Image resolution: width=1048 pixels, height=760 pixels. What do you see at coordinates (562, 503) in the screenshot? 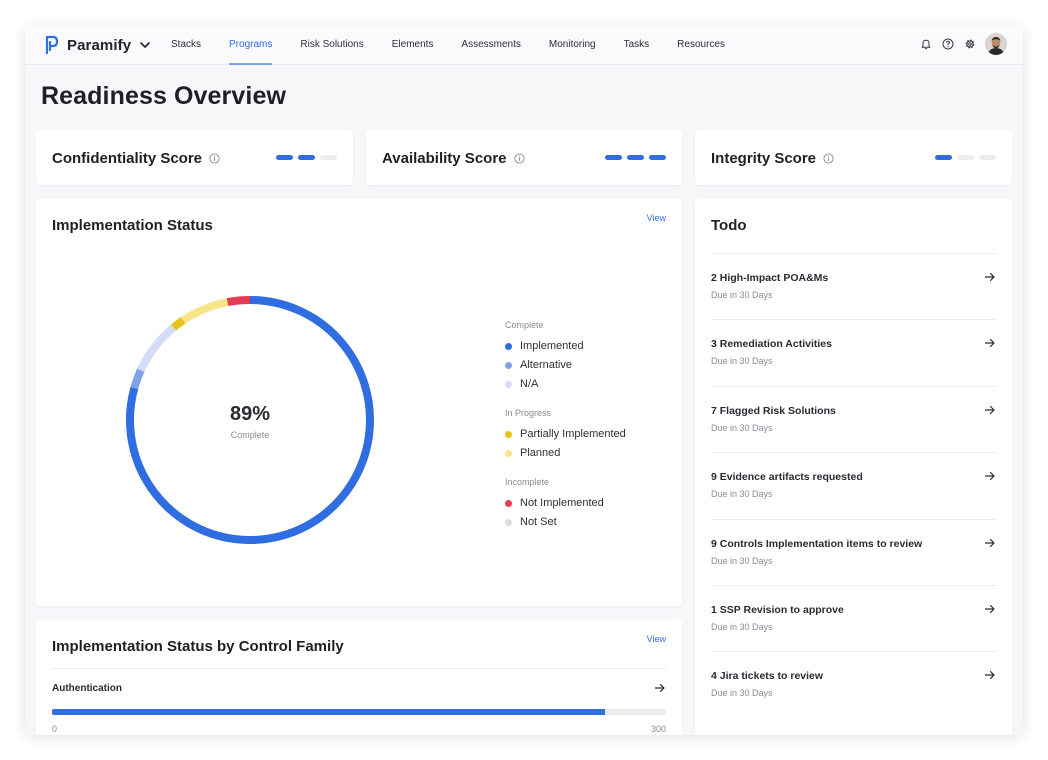
I see `legend-label: Not Implemented` at bounding box center [562, 503].